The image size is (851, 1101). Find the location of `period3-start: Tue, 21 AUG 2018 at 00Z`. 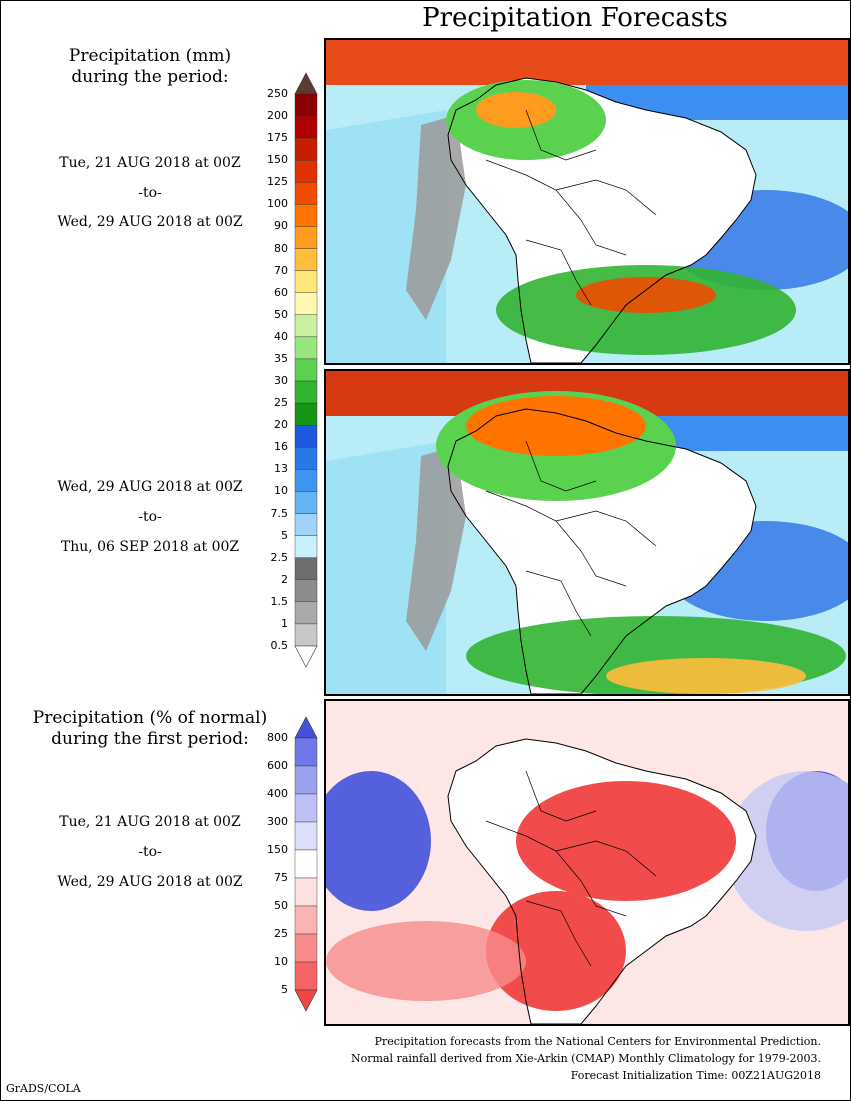

period3-start: Tue, 21 AUG 2018 at 00Z is located at coordinates (150, 822).